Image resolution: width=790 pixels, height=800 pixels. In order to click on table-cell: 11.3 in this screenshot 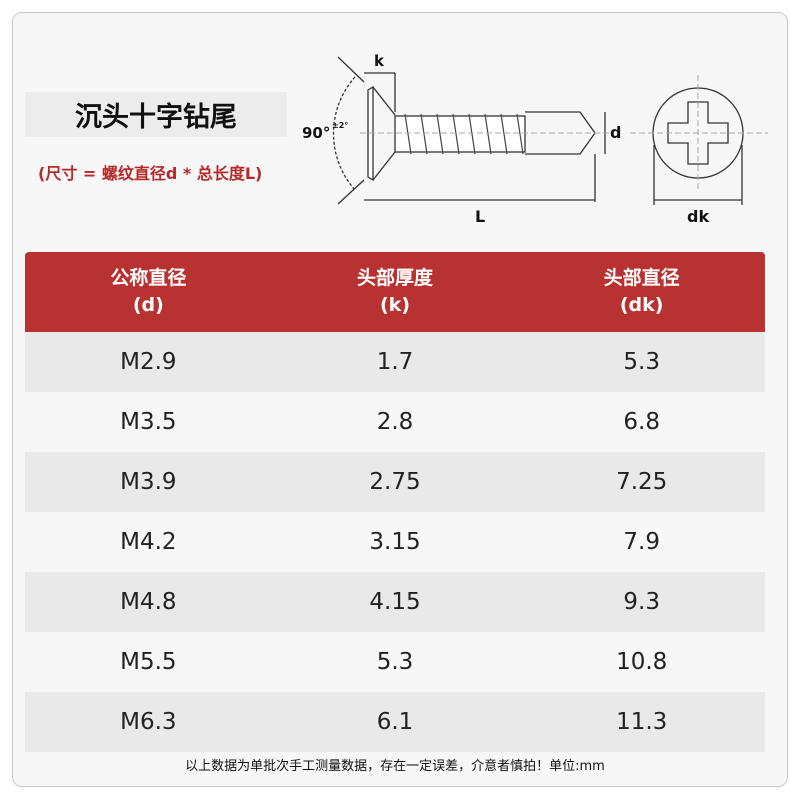, I will do `click(642, 722)`.